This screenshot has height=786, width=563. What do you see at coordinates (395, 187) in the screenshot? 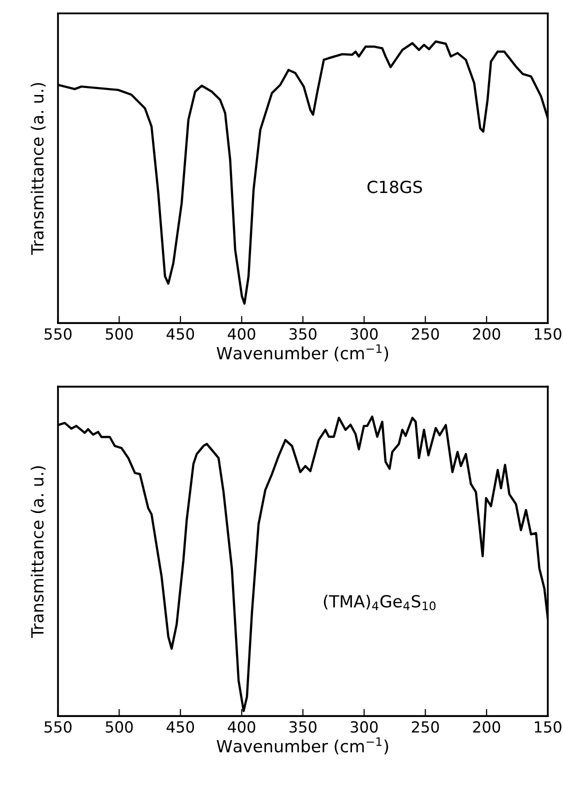
I see `annotation: C18GS` at bounding box center [395, 187].